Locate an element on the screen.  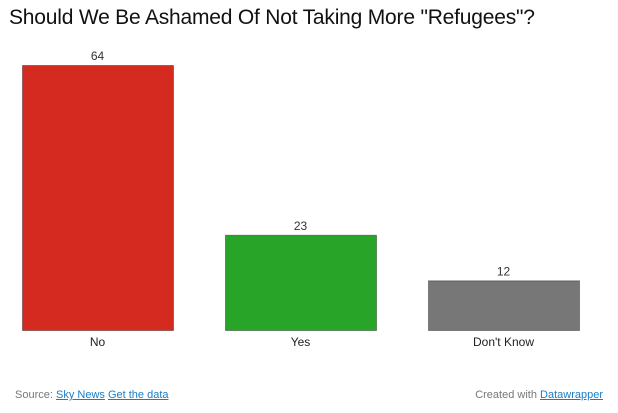
created-with-prefix: Created with is located at coordinates (506, 395).